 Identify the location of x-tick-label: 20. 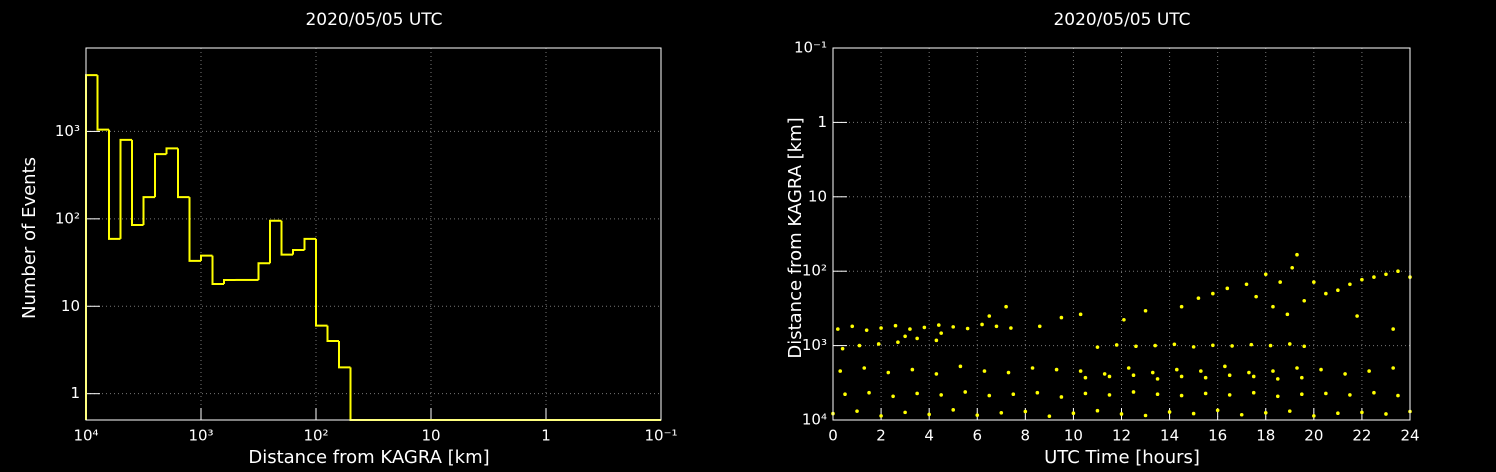
(1313, 436).